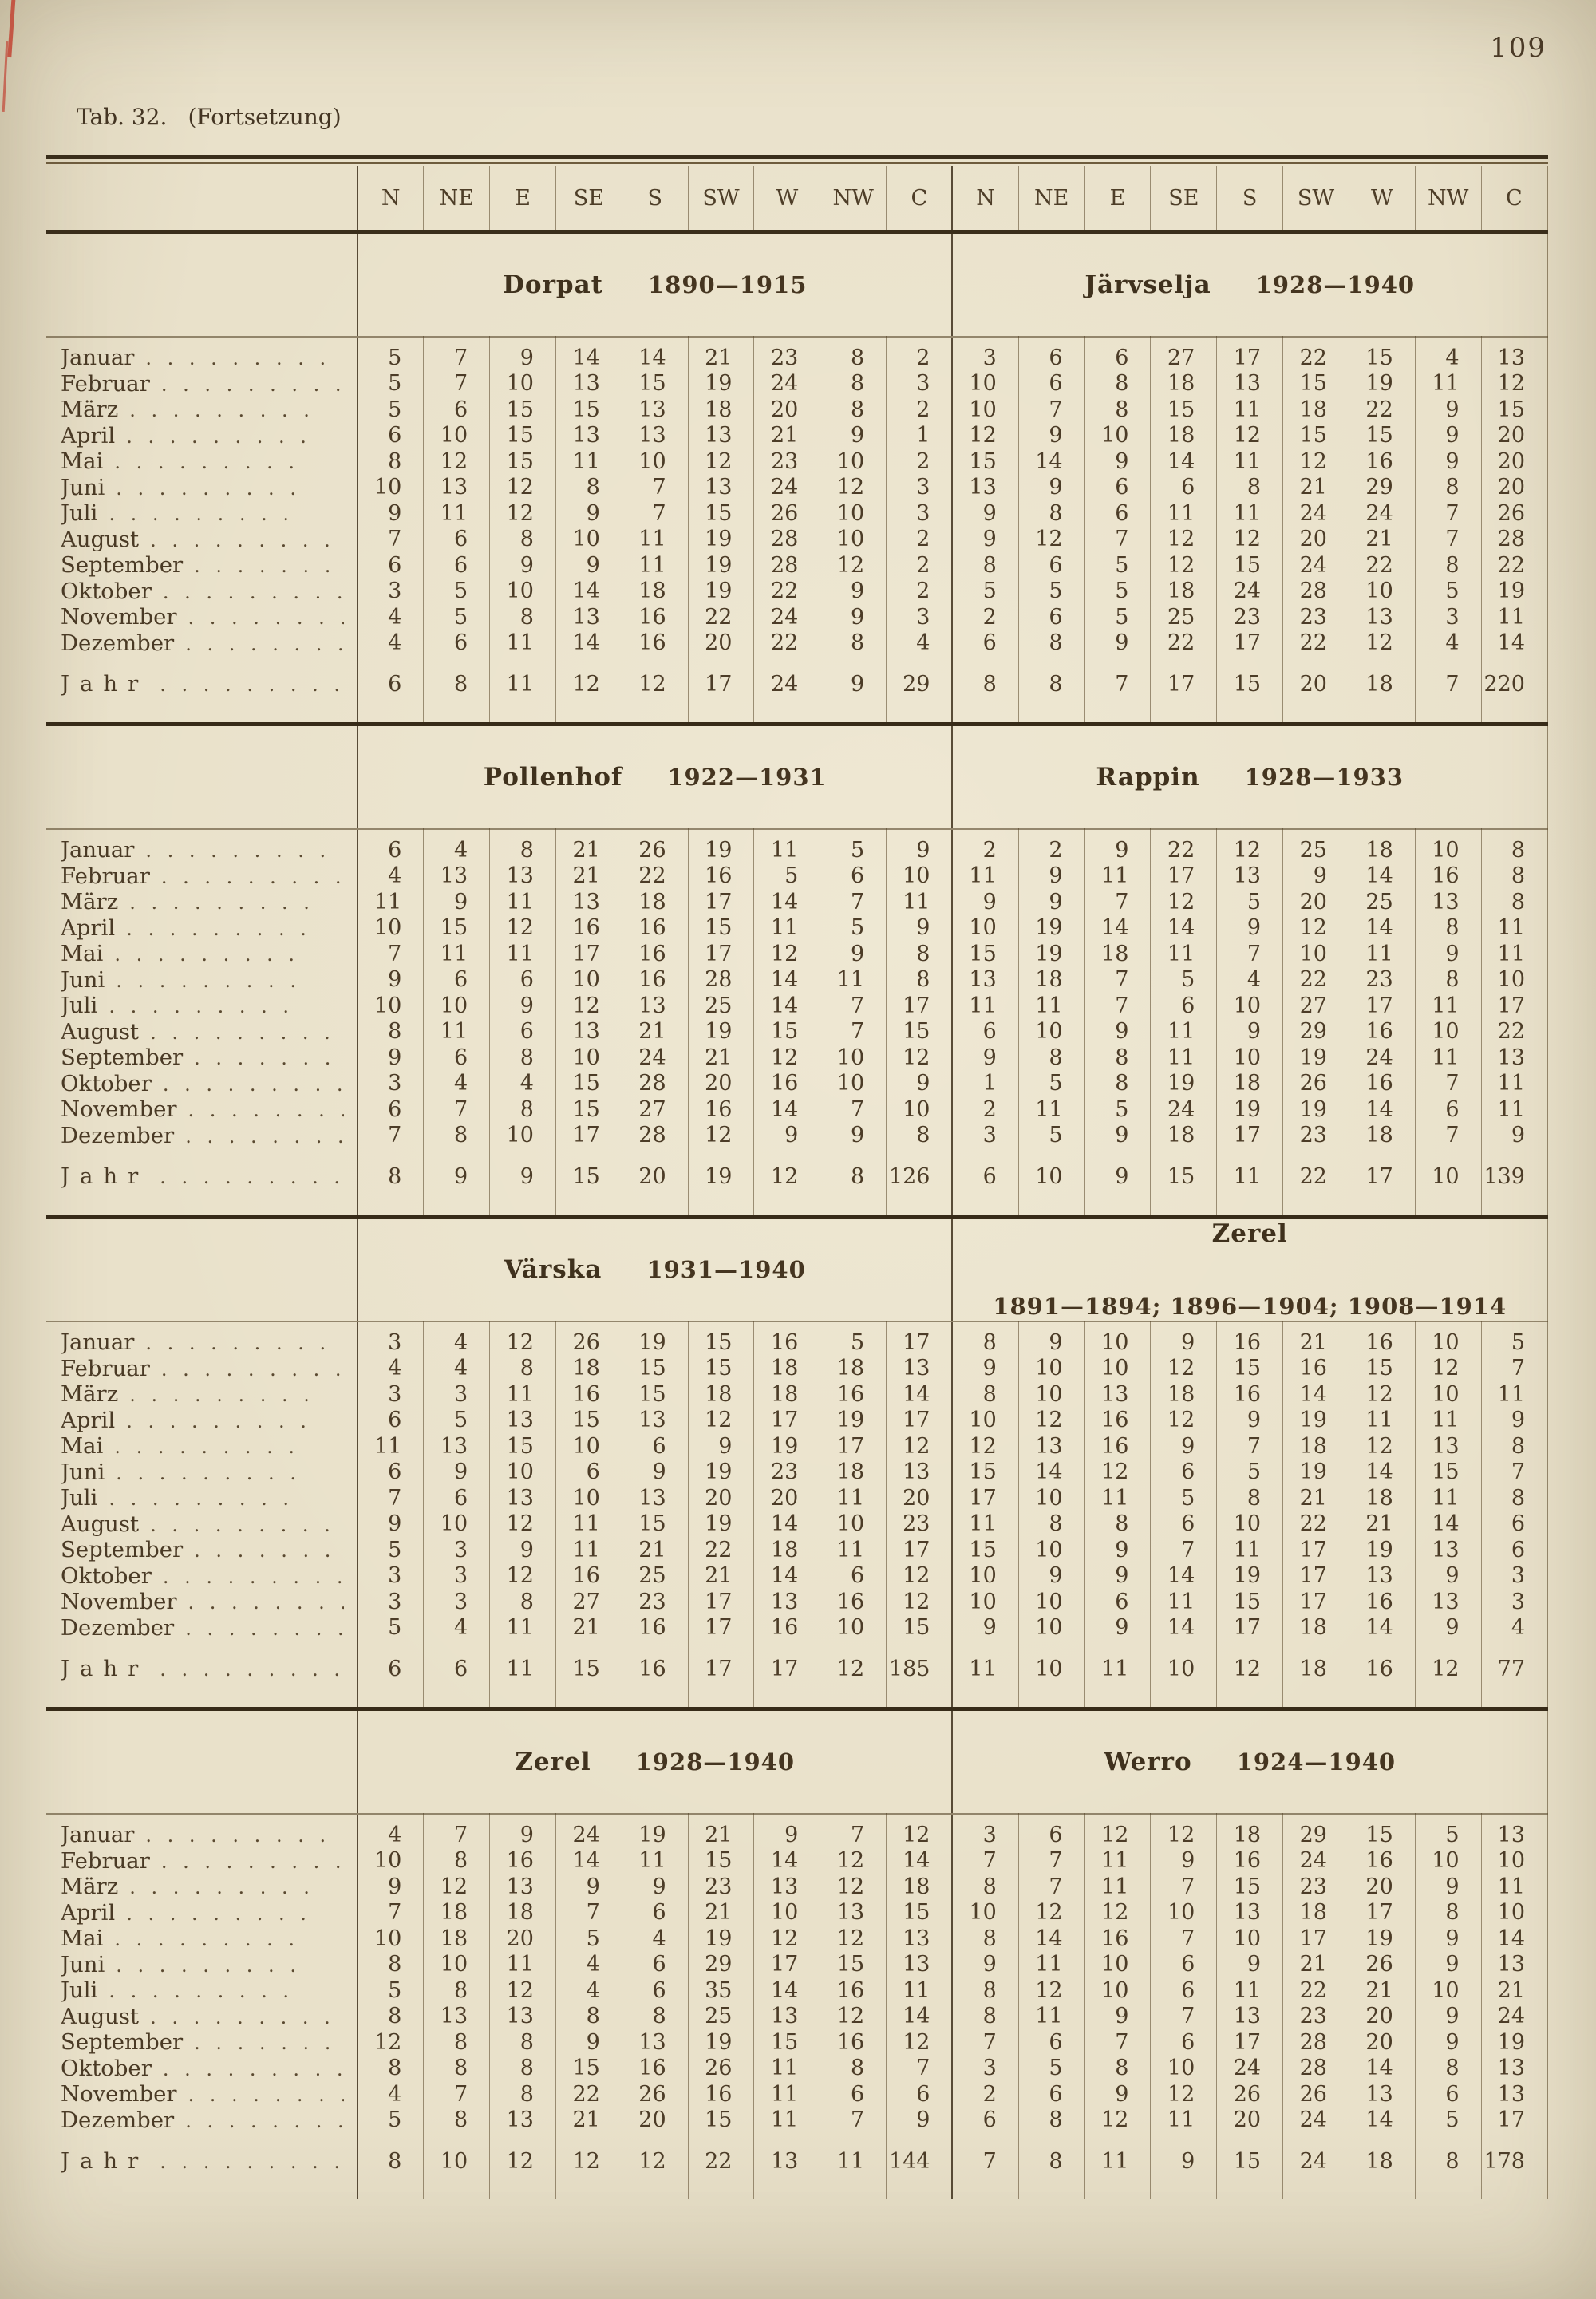 The height and width of the screenshot is (2299, 1596). I want to click on row-label: Dezember . . . . . . . . ., so click(202, 2120).